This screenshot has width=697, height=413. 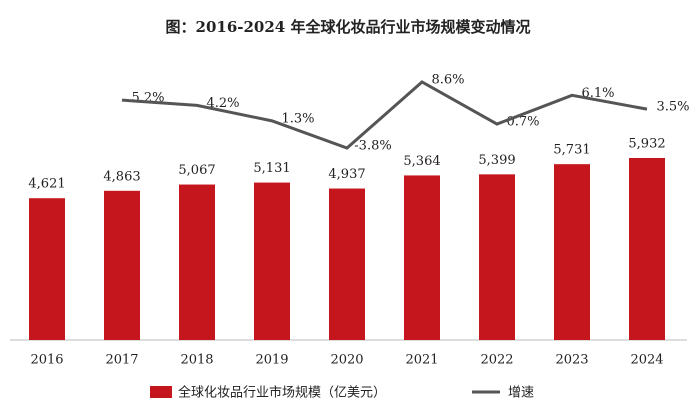 I want to click on x-tick-label: 2019, so click(x=271, y=360).